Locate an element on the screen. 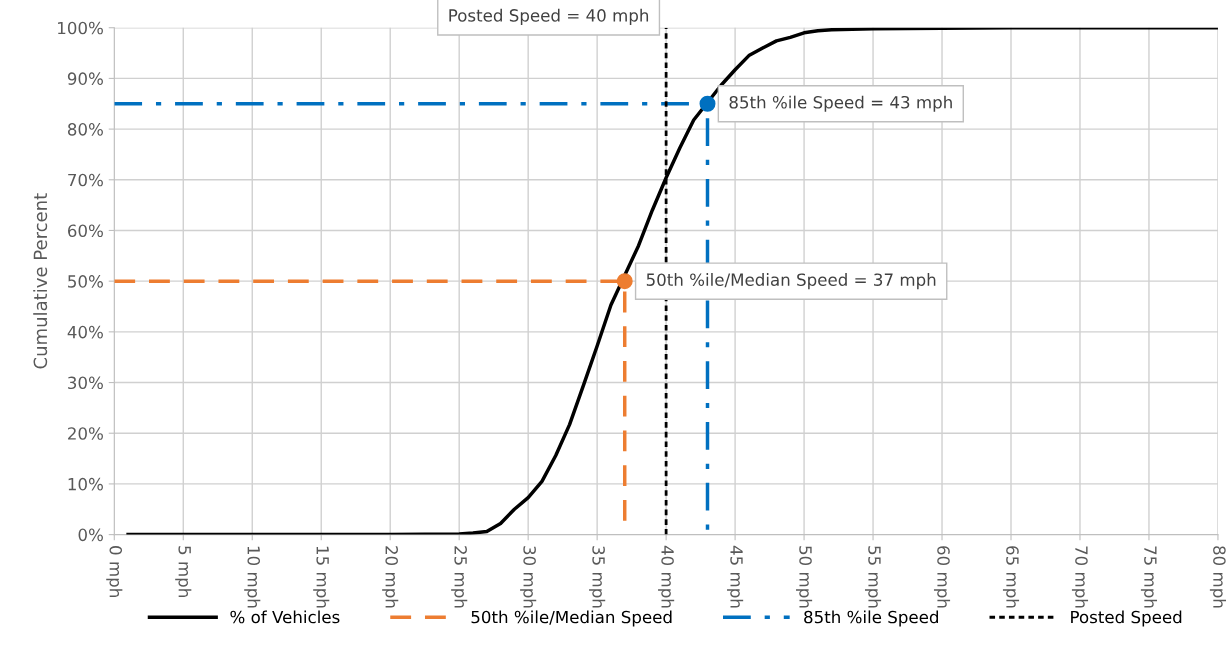  y-tick-label: 10% is located at coordinates (85, 484).